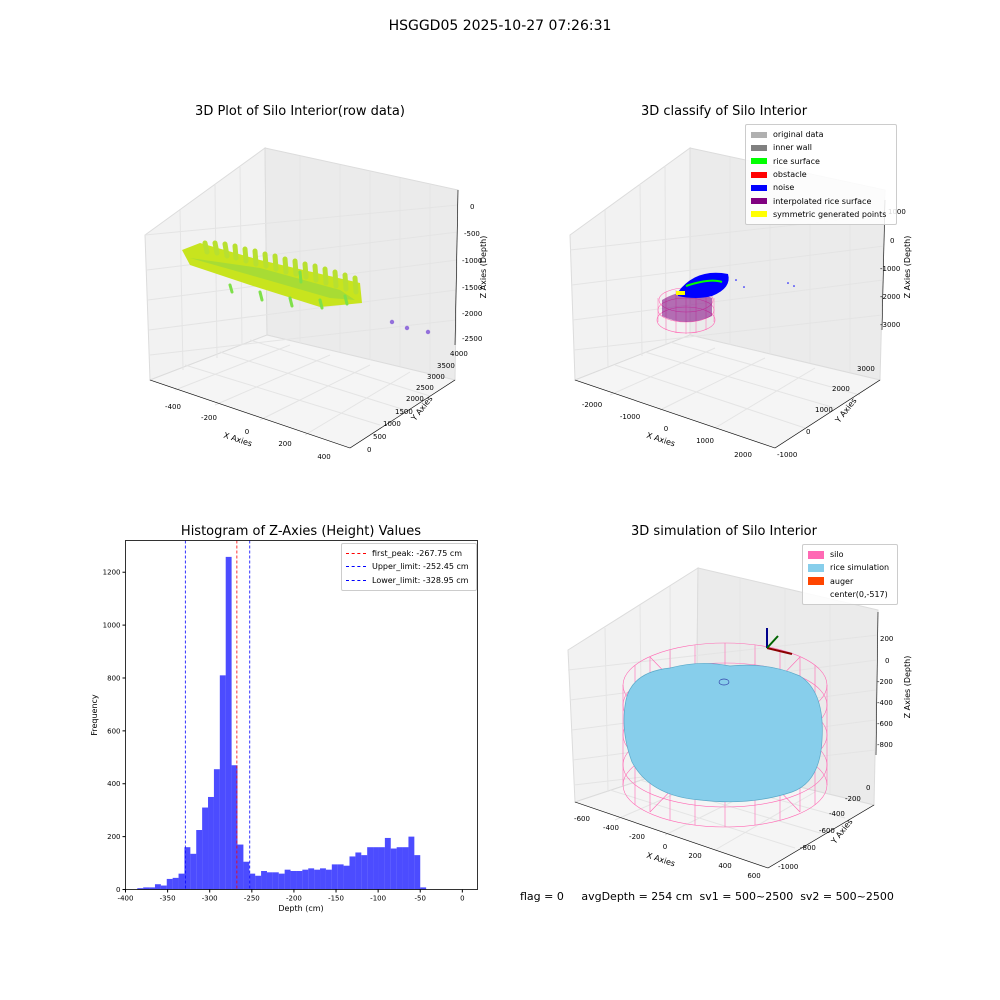 This screenshot has width=1000, height=1000. I want to click on plot3-title: Histogram of Z-Axies (Height) Values, so click(301, 531).